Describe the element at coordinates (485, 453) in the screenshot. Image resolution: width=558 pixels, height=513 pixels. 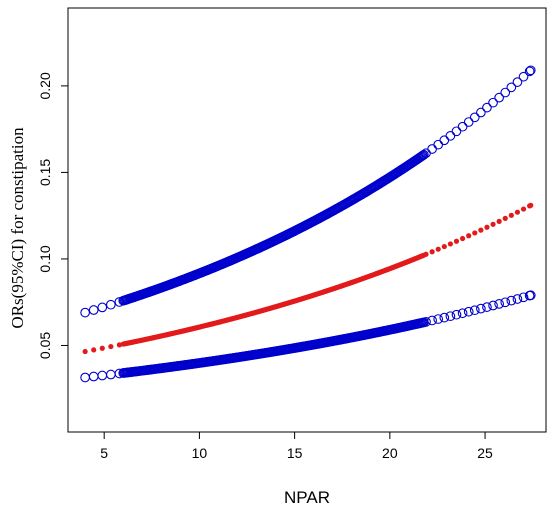
I see `x-tick-label: 25` at that location.